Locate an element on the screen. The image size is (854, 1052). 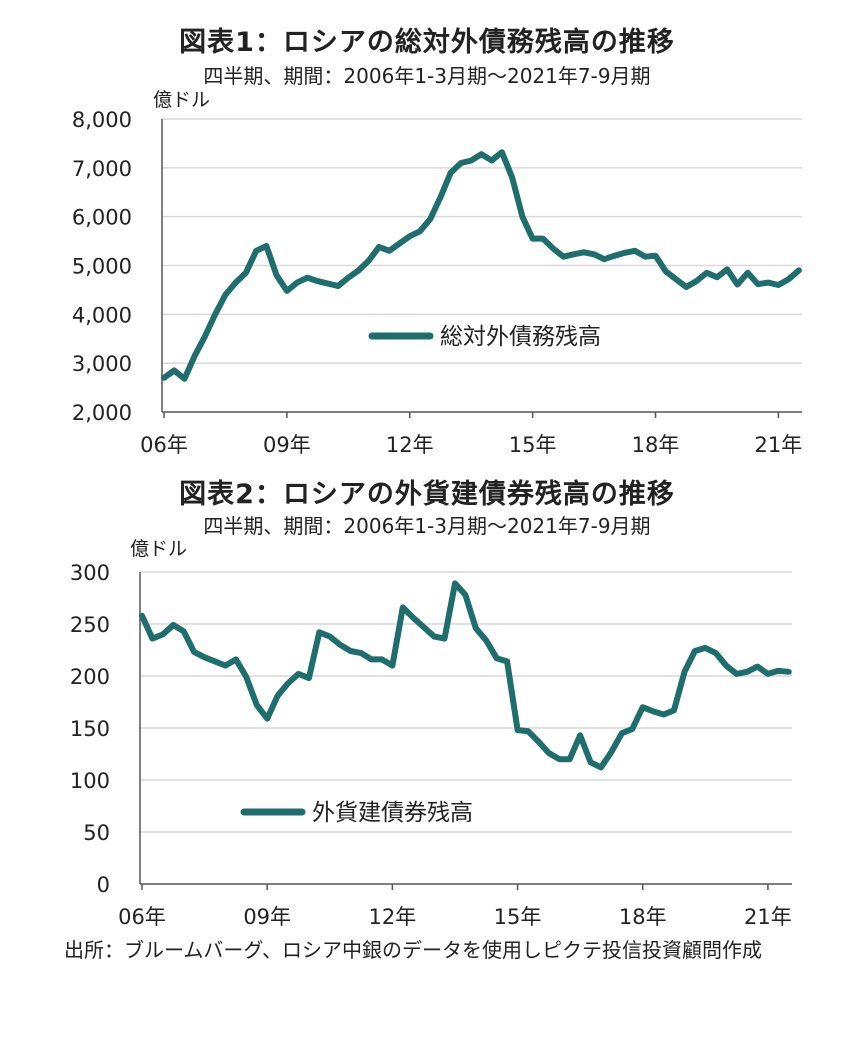
y-unit-label-1: 億ドル is located at coordinates (181, 100).